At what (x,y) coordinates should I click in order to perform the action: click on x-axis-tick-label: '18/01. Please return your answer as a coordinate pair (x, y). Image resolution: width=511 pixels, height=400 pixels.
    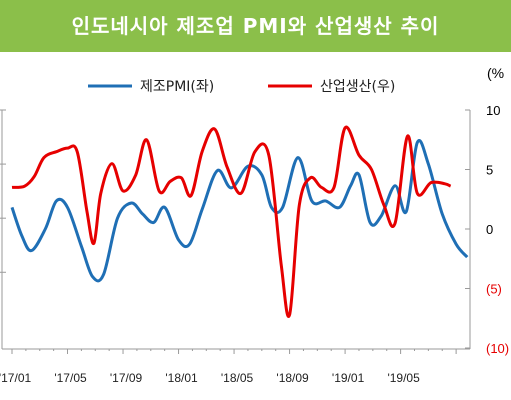
    Looking at the image, I should click on (181, 378).